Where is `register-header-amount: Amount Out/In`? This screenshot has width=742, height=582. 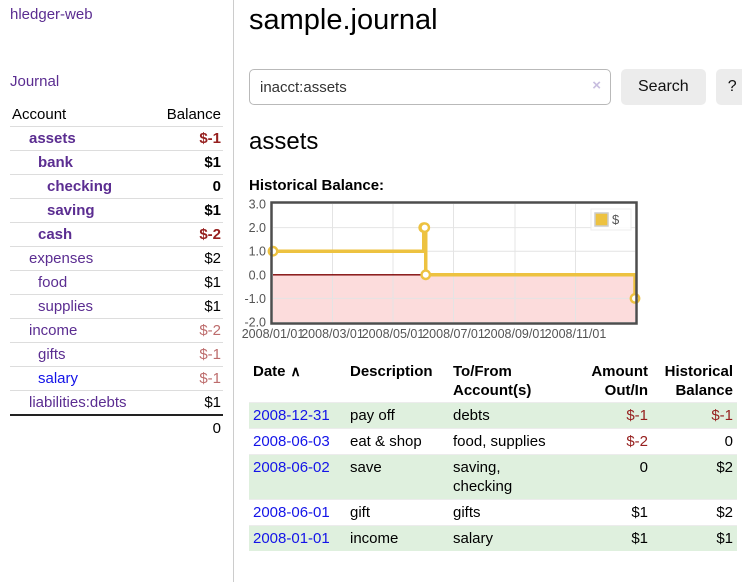
register-header-amount: Amount Out/In is located at coordinates (619, 381).